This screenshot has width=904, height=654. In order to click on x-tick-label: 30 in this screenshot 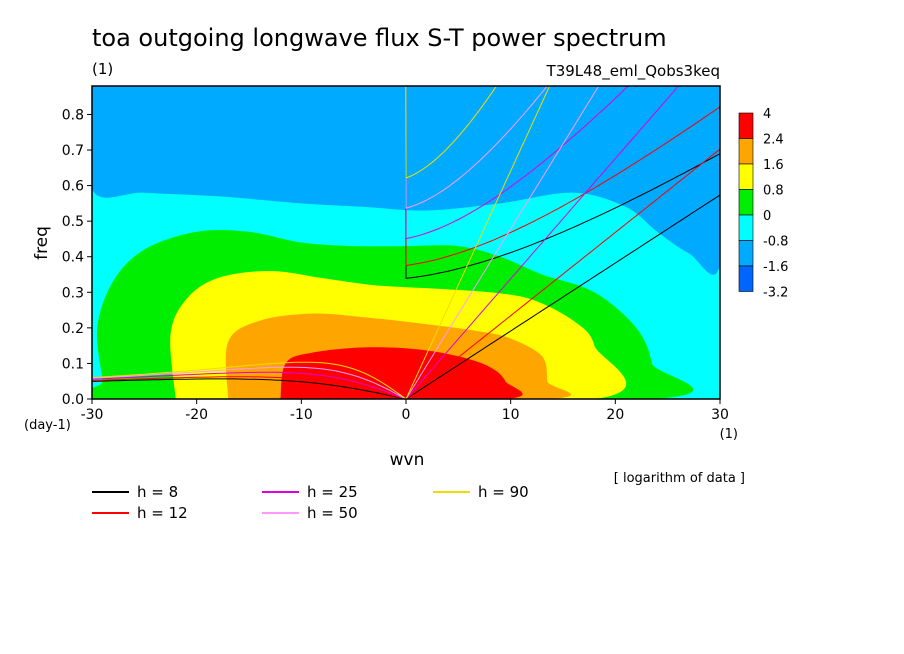, I will do `click(720, 415)`.